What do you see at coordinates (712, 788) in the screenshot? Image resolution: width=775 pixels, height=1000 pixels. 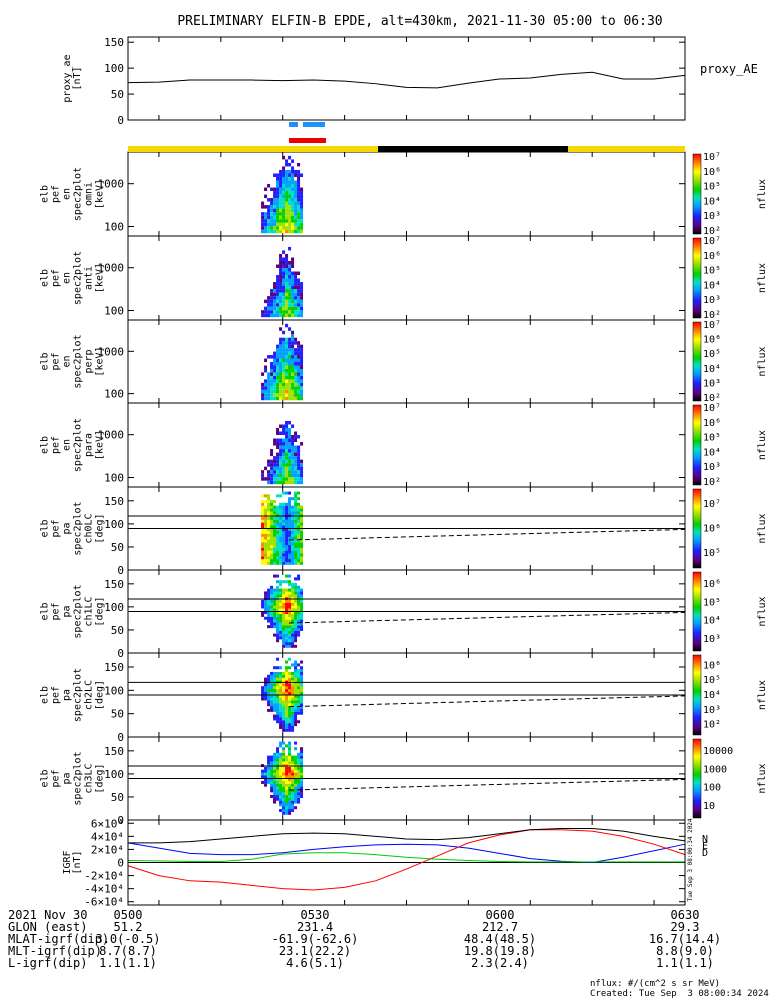 I see `colorbar-tick-label: 100` at bounding box center [712, 788].